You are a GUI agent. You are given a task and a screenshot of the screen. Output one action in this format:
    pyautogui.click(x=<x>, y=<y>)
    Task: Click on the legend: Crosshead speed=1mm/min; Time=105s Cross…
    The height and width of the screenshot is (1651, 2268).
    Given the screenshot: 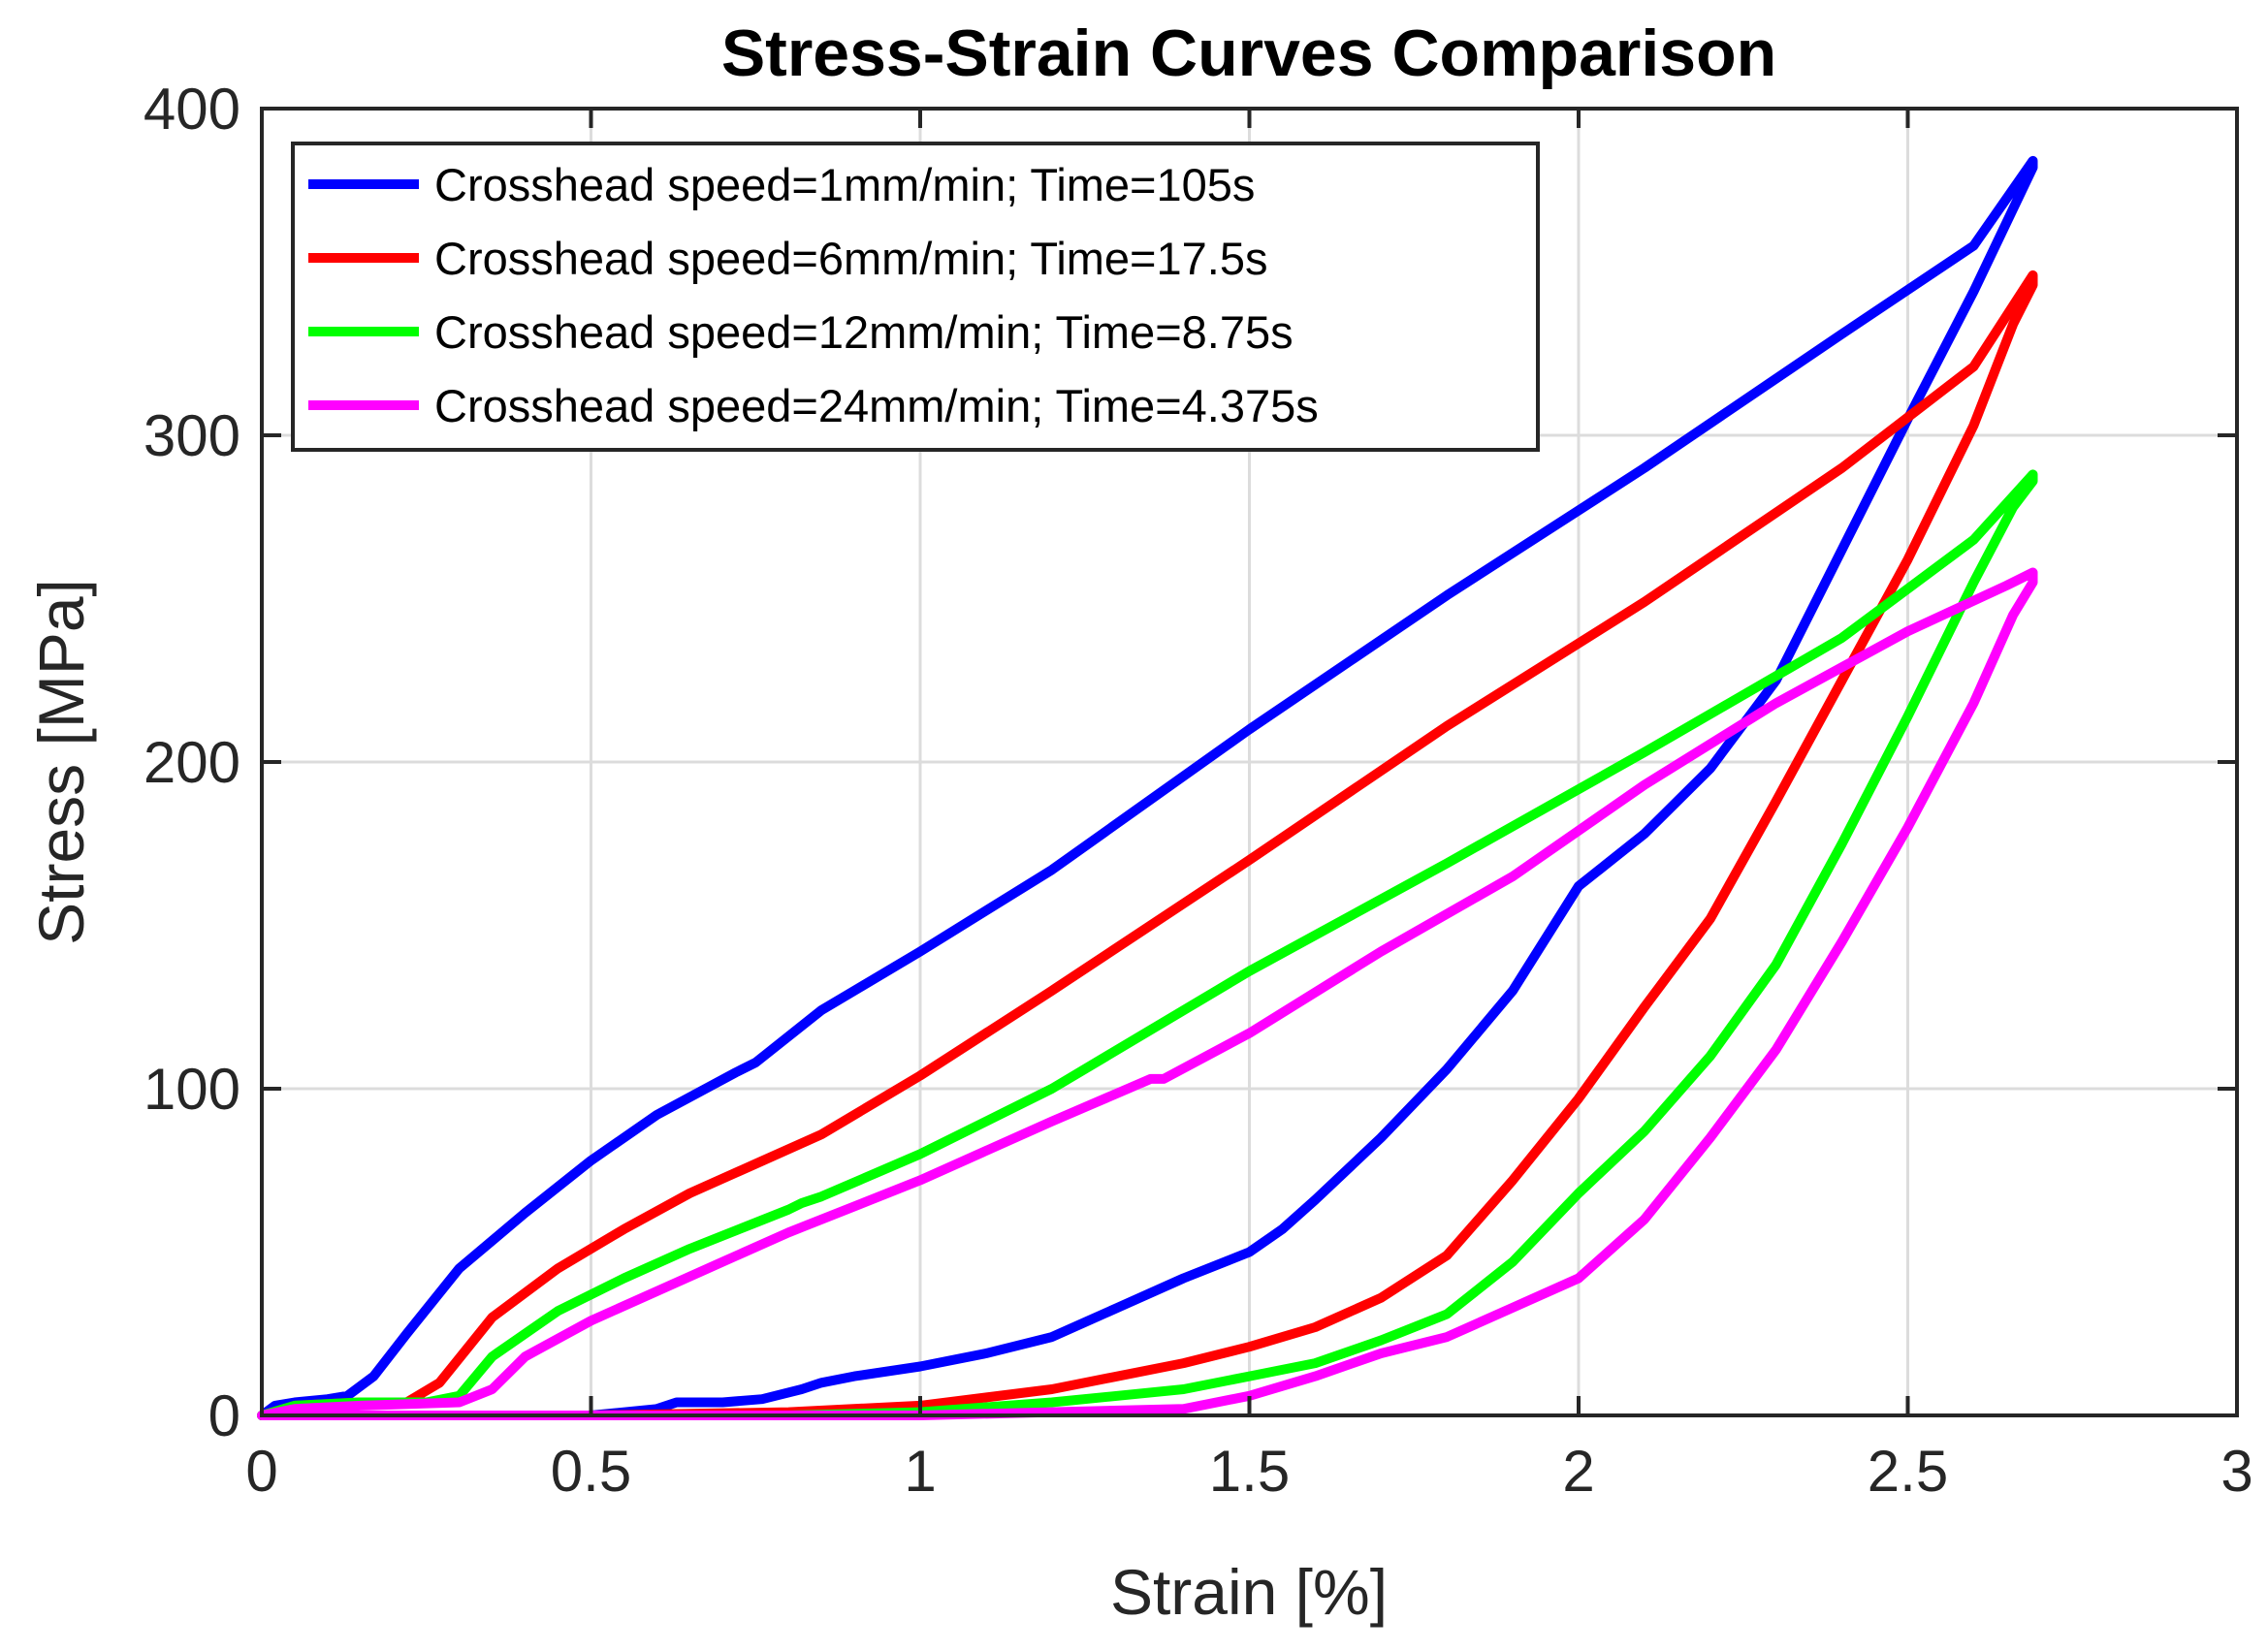 What is the action you would take?
    pyautogui.click(x=915, y=297)
    